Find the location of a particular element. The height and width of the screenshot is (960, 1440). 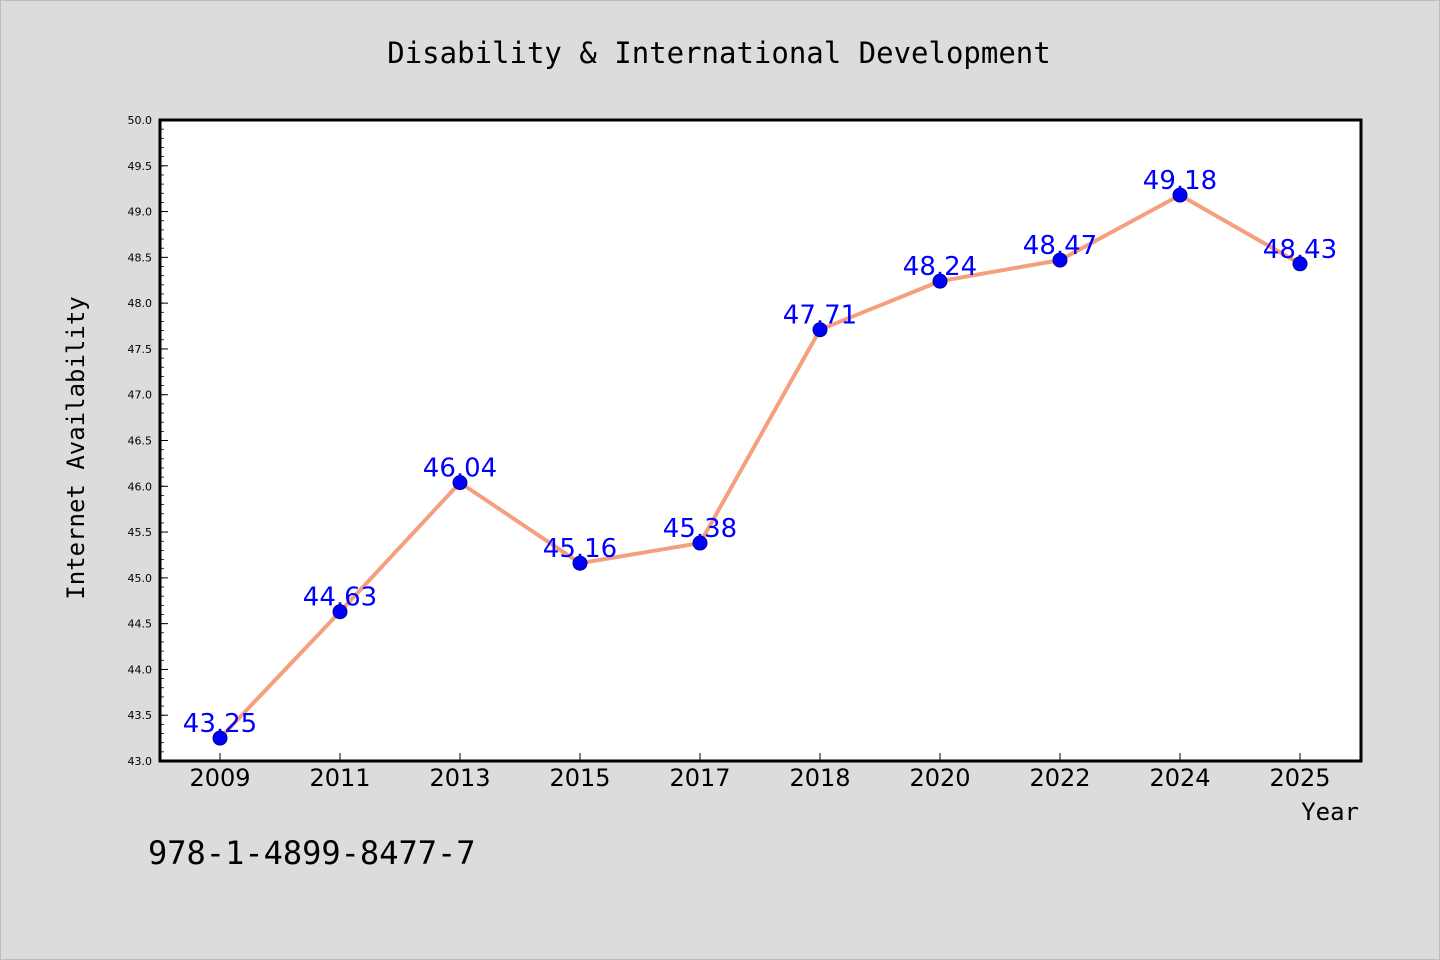

y-tick-label: 47.5 is located at coordinates (140, 349).